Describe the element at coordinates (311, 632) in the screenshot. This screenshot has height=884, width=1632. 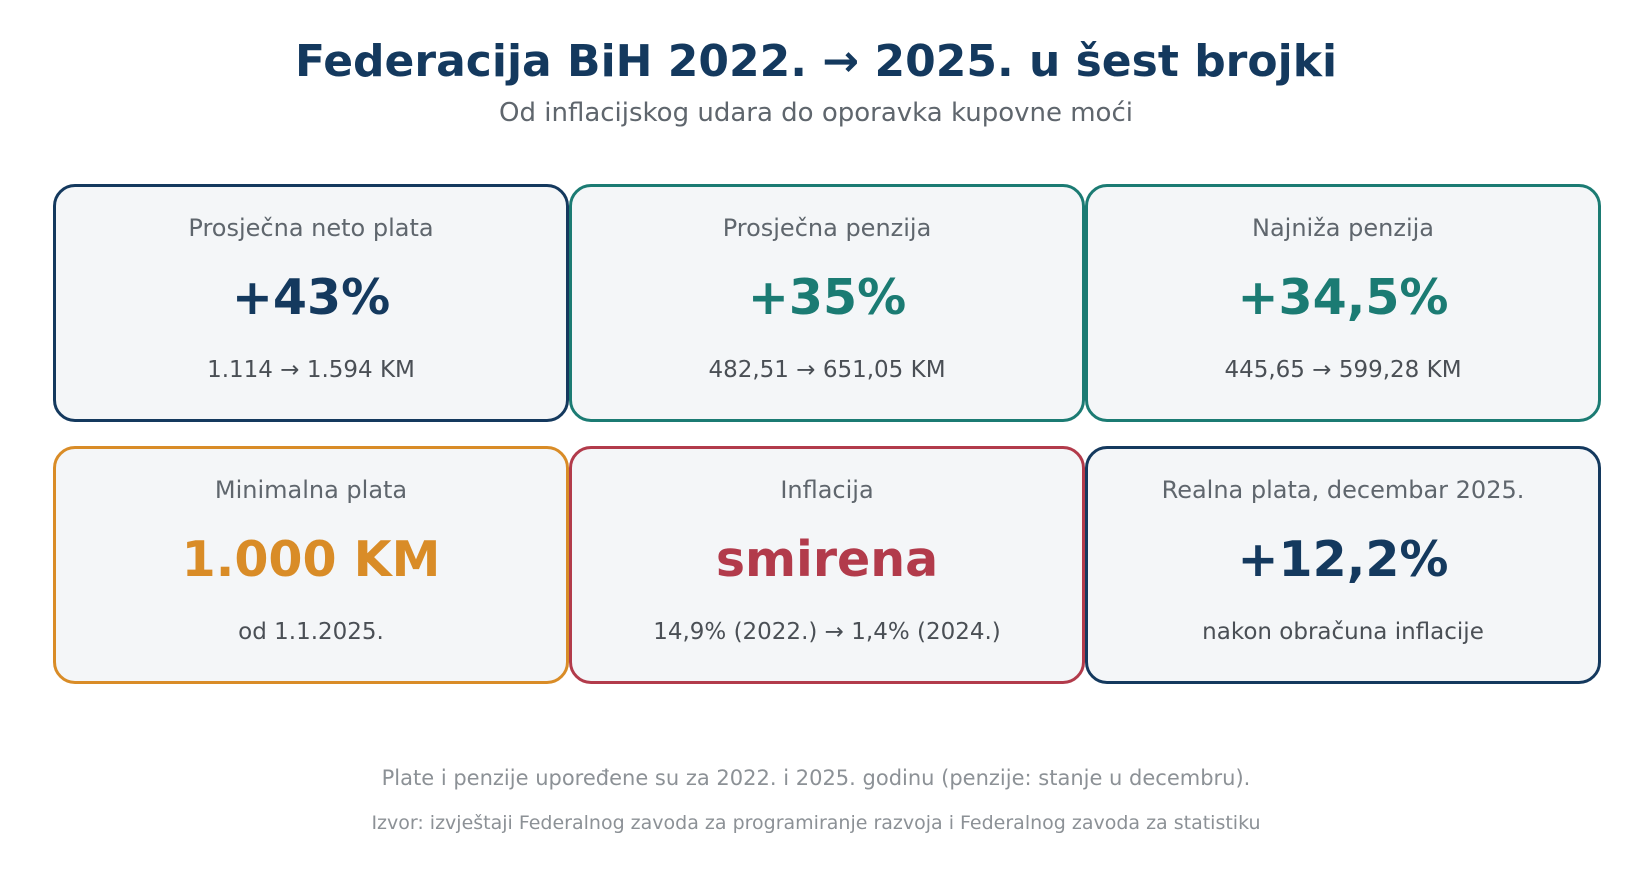
I see `stat-card-detail: od 1.1.2025.` at that location.